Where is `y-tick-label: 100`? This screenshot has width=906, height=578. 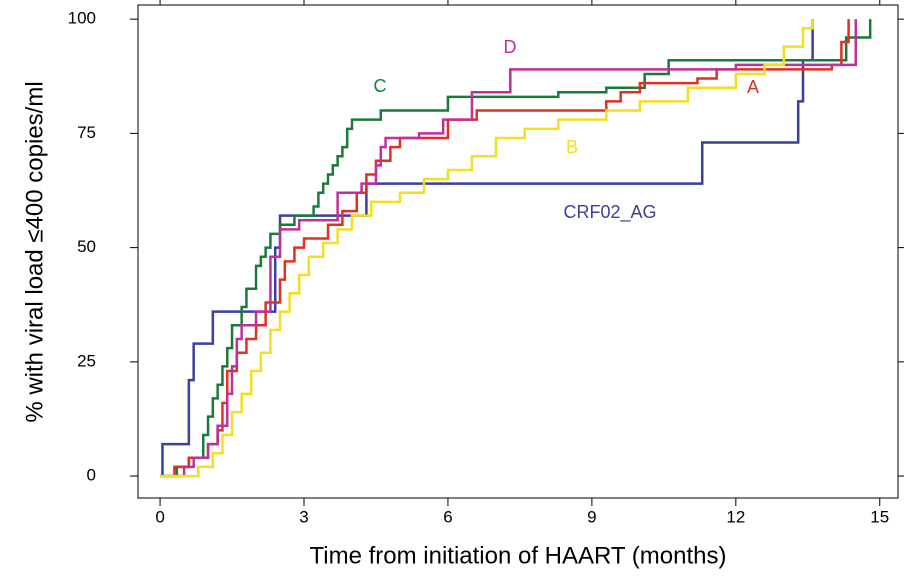
y-tick-label: 100 is located at coordinates (82, 18).